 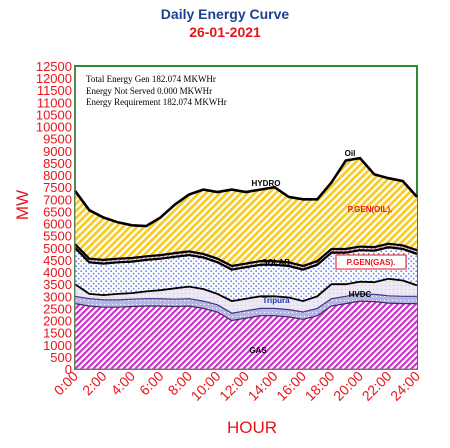 I want to click on line-tripura, so click(x=245, y=303).